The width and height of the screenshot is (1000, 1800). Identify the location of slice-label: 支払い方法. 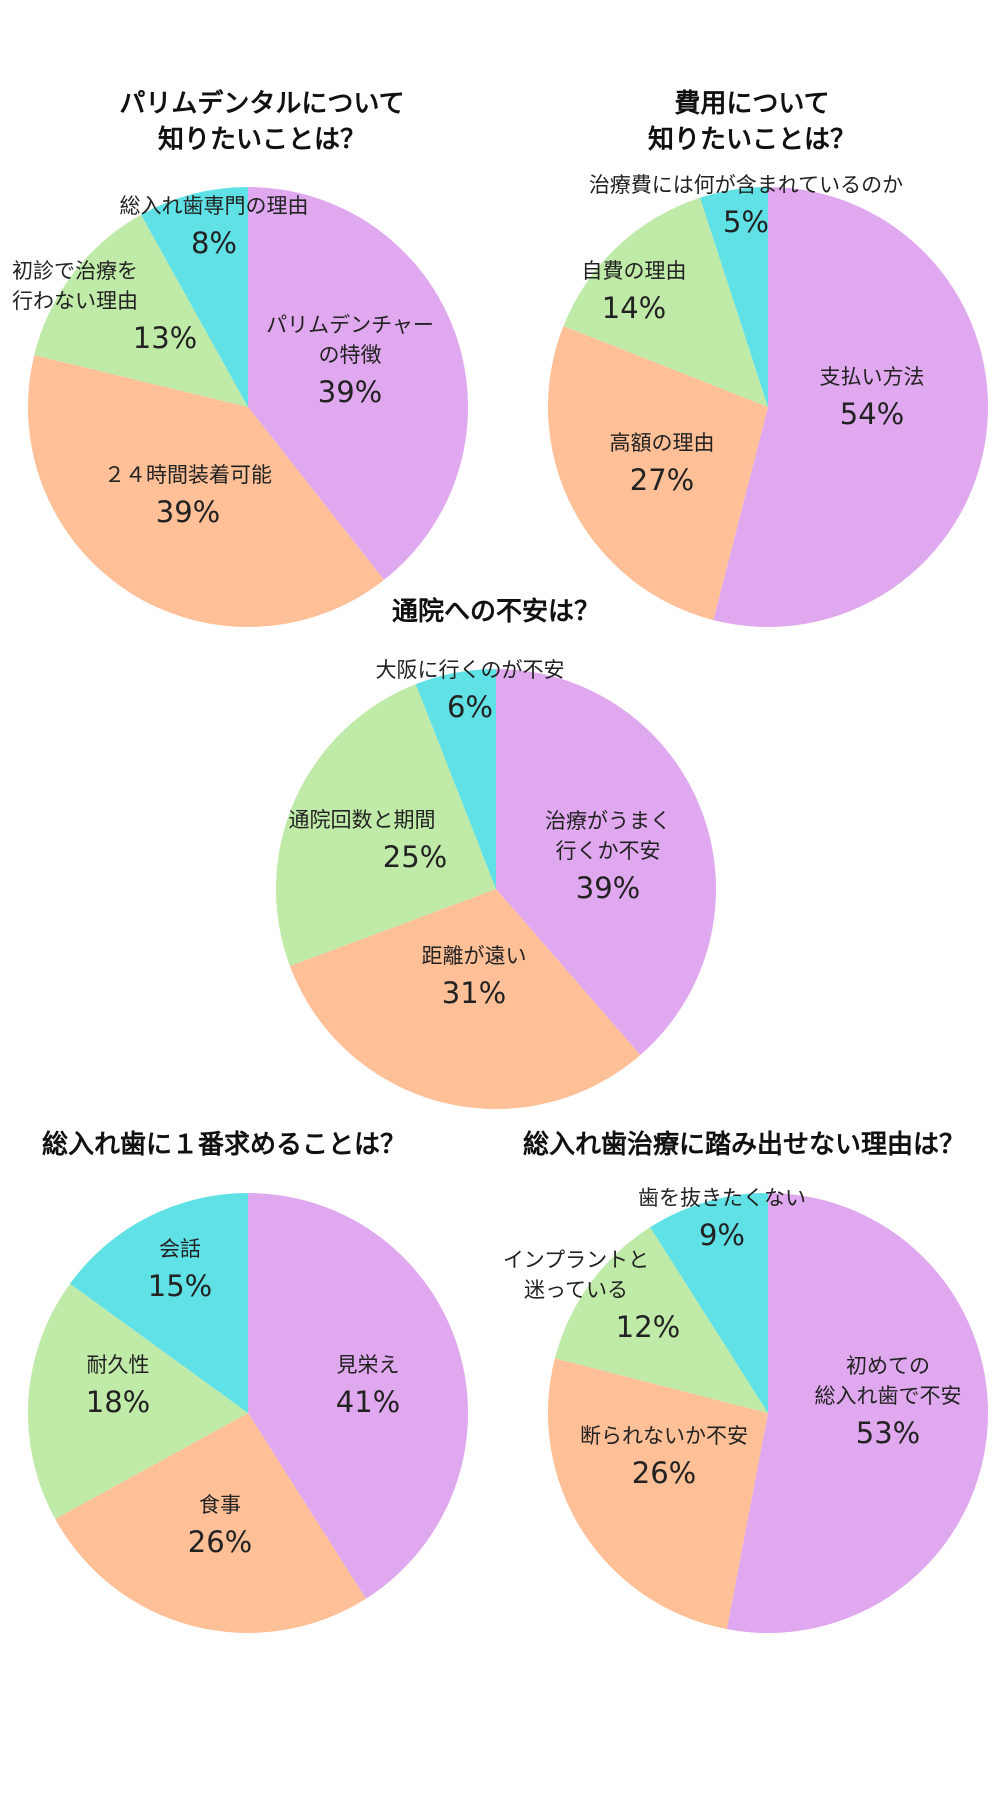
(872, 377).